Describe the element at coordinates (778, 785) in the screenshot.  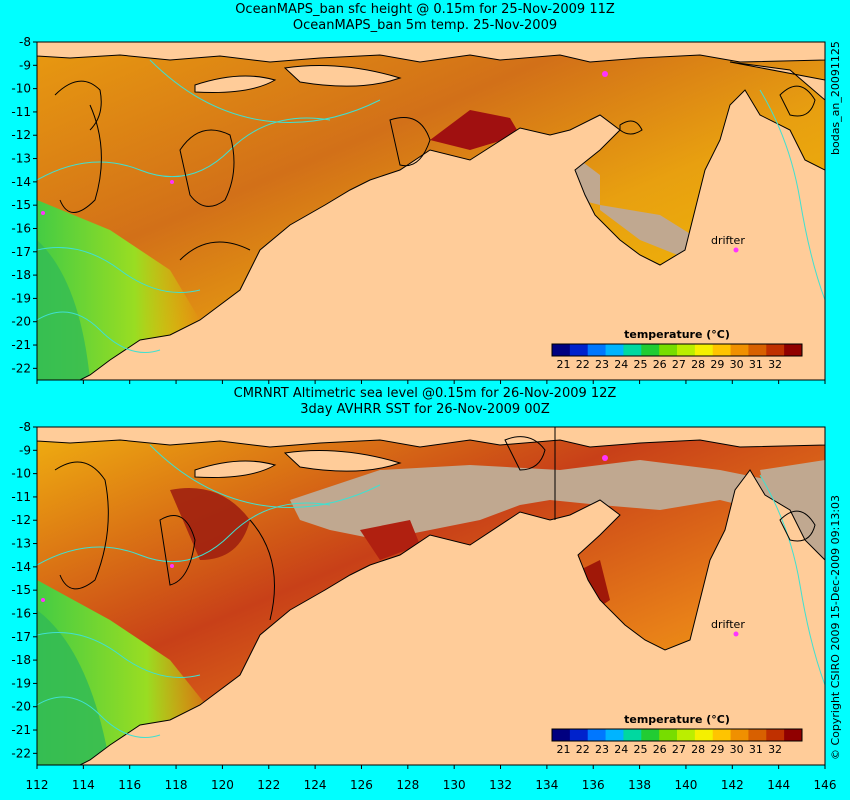
I see `x-tick-label: 144` at that location.